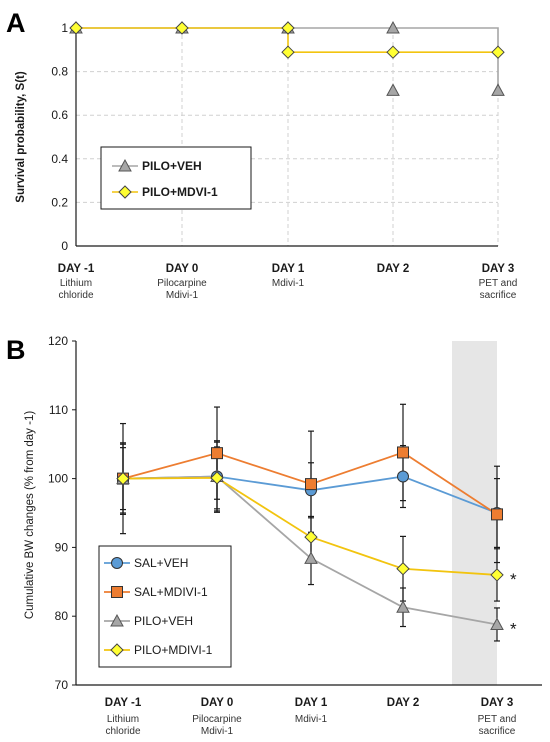 Image resolution: width=550 pixels, height=742 pixels. I want to click on body-weight-legend: SAL+VEH SAL+MDIVI-1 PILO+VEH PILO+MDIVI-1, so click(165, 606).